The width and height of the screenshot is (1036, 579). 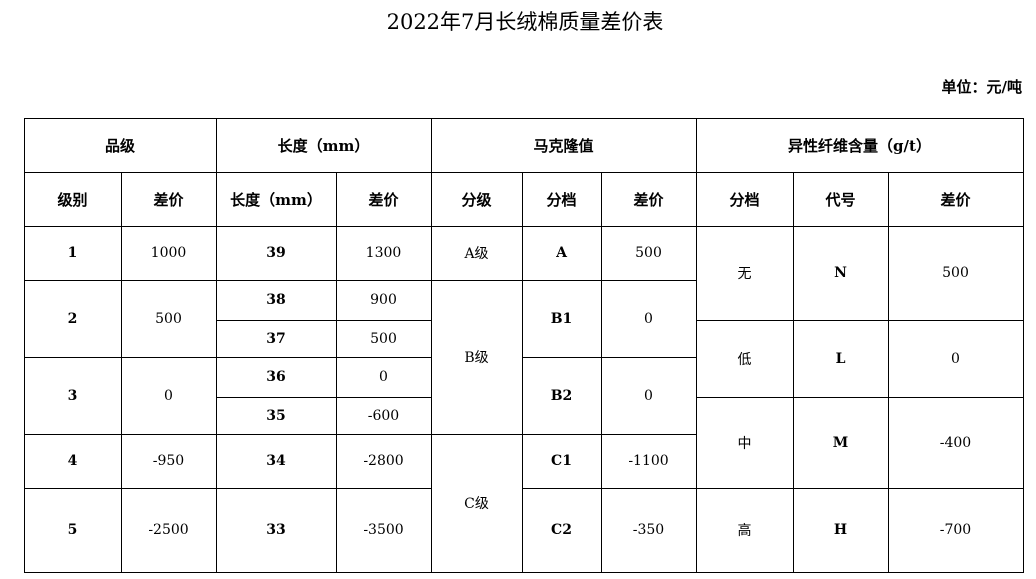 I want to click on ff-code-cell: M, so click(x=840, y=442).